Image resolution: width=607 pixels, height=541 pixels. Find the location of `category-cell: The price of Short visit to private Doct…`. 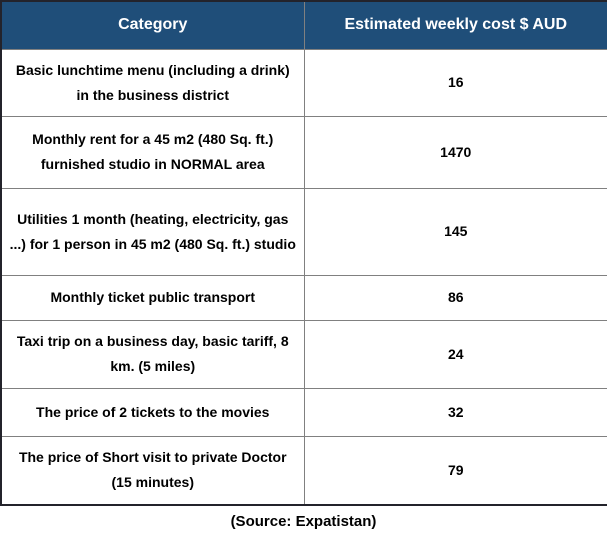

category-cell: The price of Short visit to private Doct… is located at coordinates (152, 470).